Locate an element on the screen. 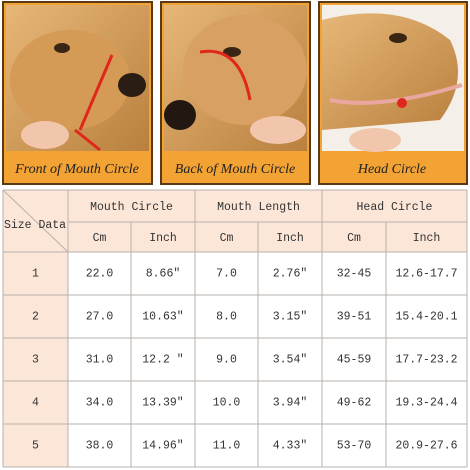 The width and height of the screenshot is (470, 470). table-cell: 7.0 is located at coordinates (226, 274).